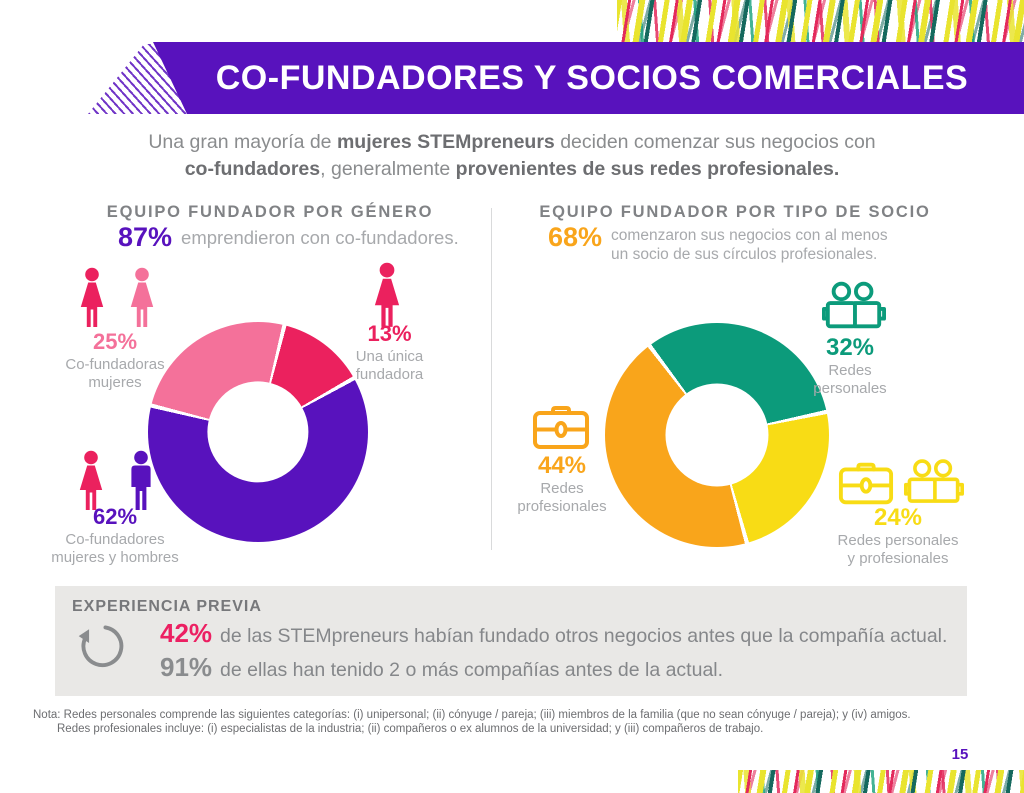 Image resolution: width=1024 pixels, height=793 pixels. Describe the element at coordinates (145, 237) in the screenshot. I see `gender-stat-value: 87%` at that location.